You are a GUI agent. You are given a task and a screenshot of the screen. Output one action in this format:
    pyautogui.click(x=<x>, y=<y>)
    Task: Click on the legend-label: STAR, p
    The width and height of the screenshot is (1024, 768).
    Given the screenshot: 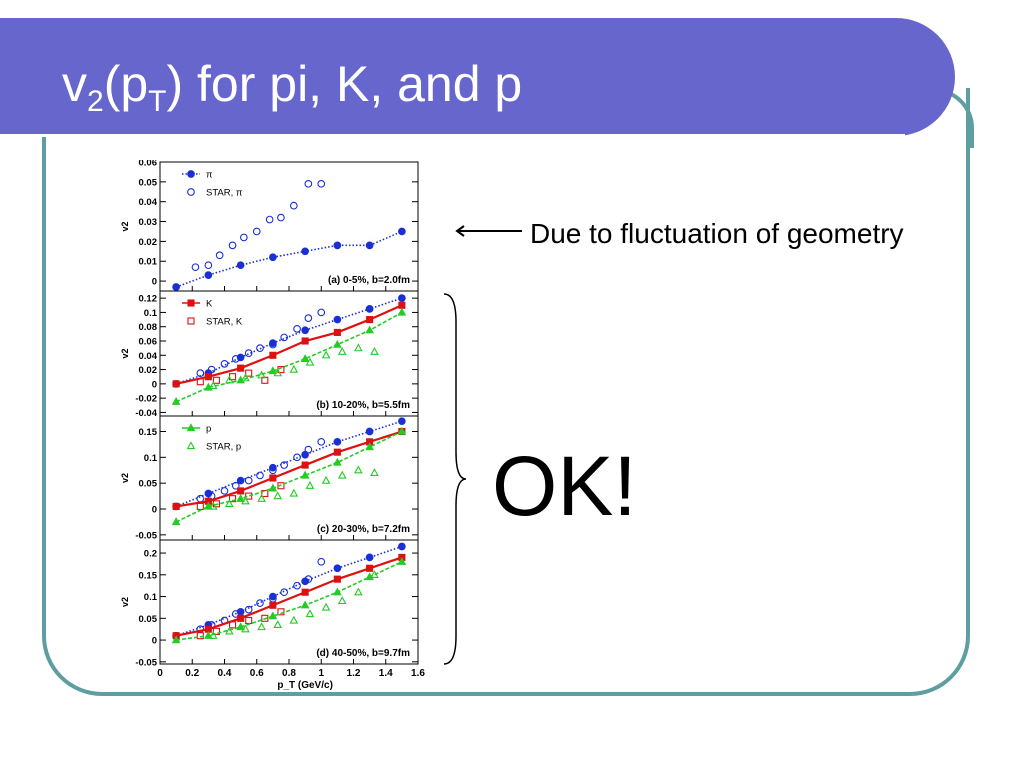 What is the action you would take?
    pyautogui.click(x=223, y=447)
    